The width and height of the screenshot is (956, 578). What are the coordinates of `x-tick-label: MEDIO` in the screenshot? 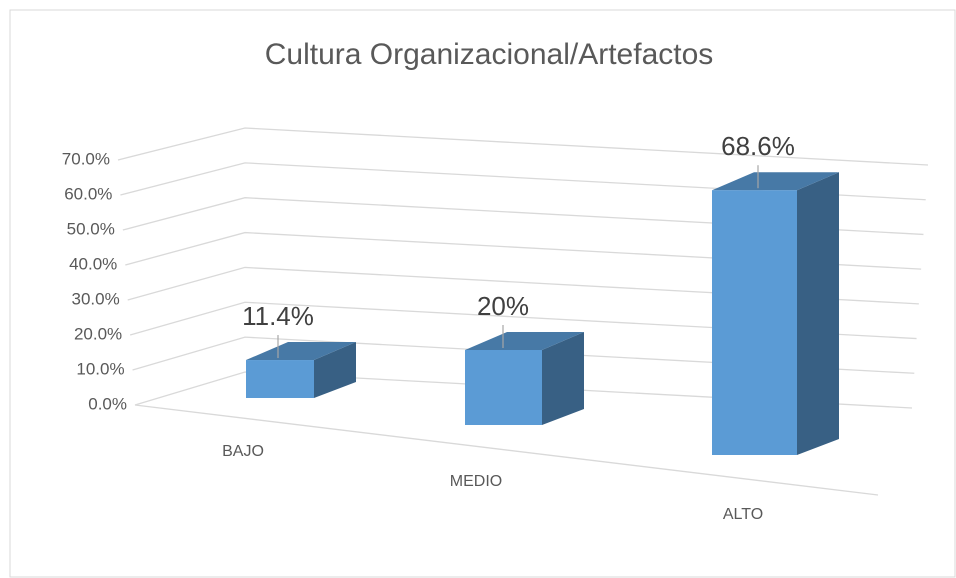 It's located at (476, 481).